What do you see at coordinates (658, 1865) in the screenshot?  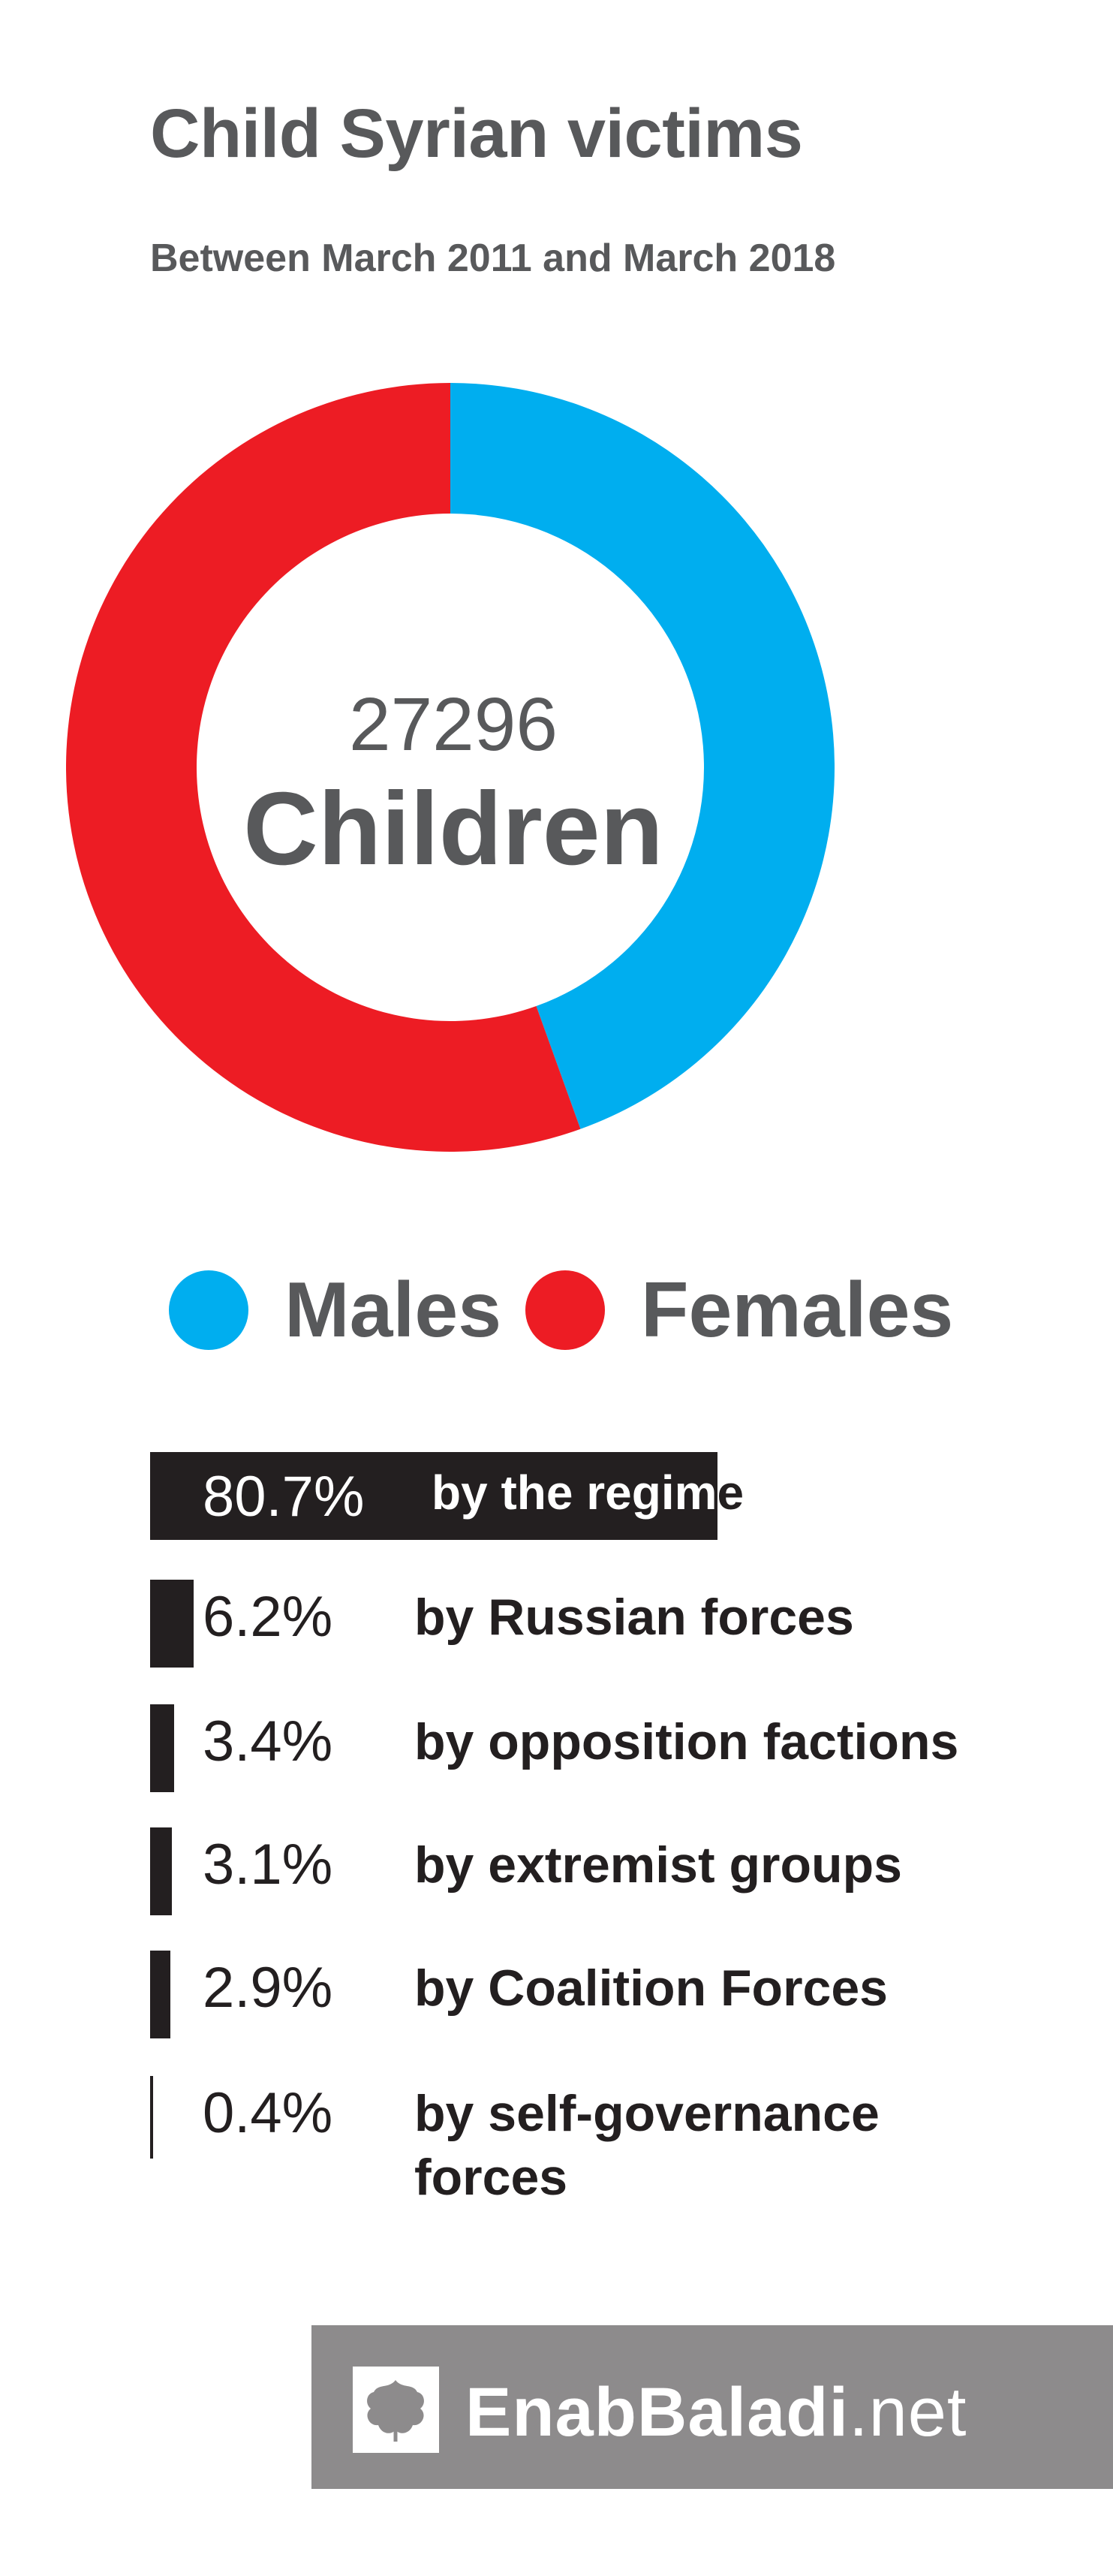 I see `breakdown-label: by extremist groups` at bounding box center [658, 1865].